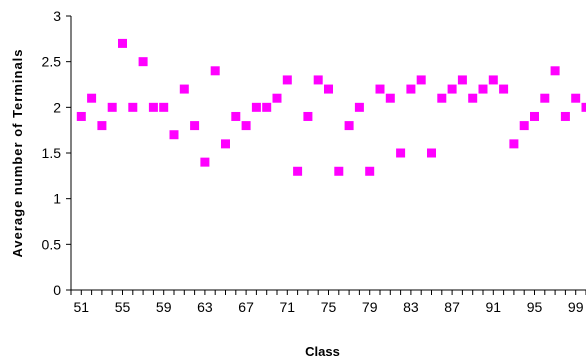 This screenshot has width=586, height=363. I want to click on y-tick-label: 1, so click(57, 199).